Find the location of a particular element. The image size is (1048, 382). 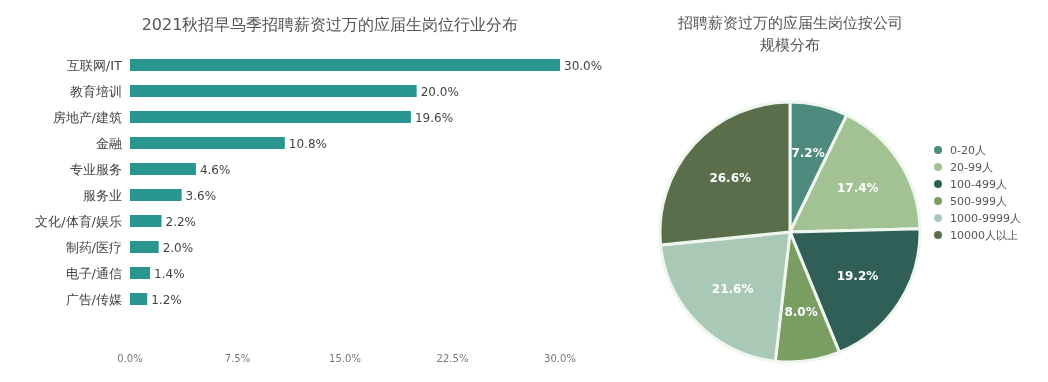

x-tick-label: 15.0% is located at coordinates (345, 358).